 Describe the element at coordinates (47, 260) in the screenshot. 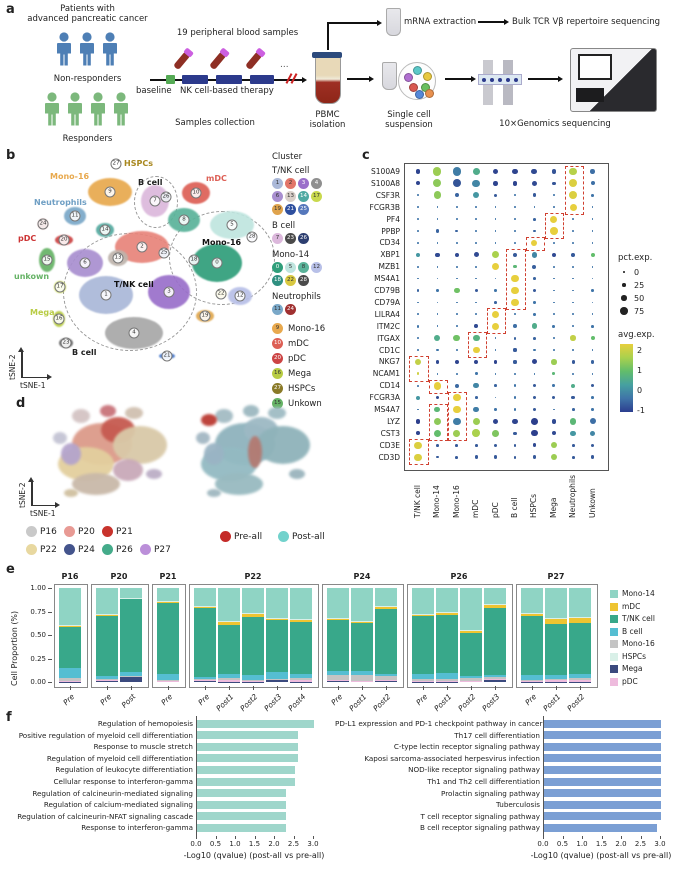

I see `cluster-number-badge: 15` at that location.